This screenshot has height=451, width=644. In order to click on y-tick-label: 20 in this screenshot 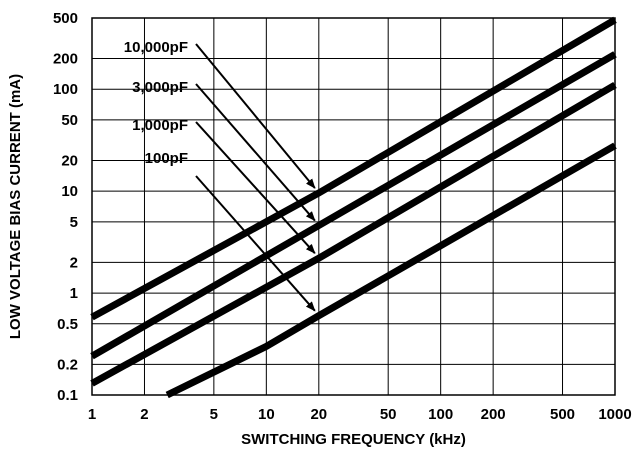, I will do `click(69, 160)`.